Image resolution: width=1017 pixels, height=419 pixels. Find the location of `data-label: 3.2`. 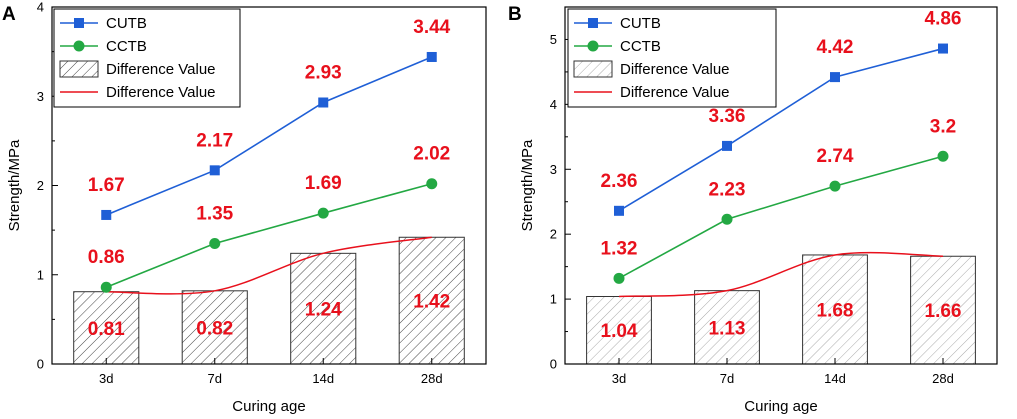

data-label: 3.2 is located at coordinates (943, 126).